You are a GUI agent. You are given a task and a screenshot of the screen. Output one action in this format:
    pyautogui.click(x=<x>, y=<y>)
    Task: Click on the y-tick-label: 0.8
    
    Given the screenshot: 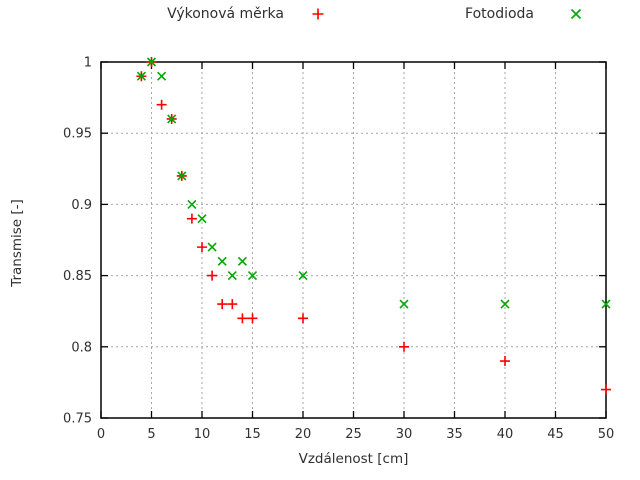 What is the action you would take?
    pyautogui.click(x=81, y=347)
    